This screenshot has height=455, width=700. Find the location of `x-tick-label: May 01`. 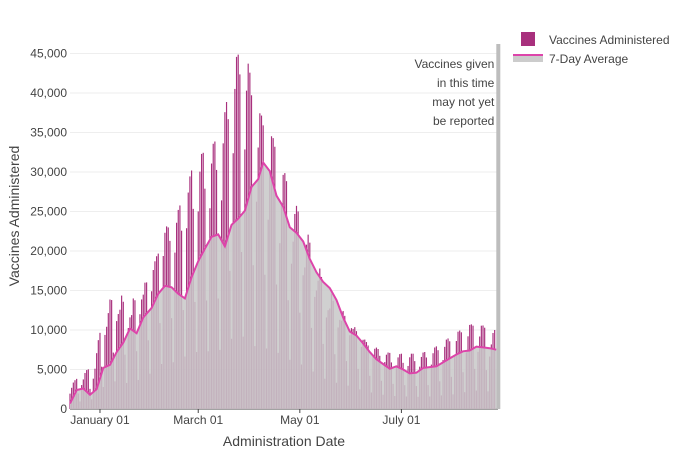

x-tick-label: May 01 is located at coordinates (300, 420).